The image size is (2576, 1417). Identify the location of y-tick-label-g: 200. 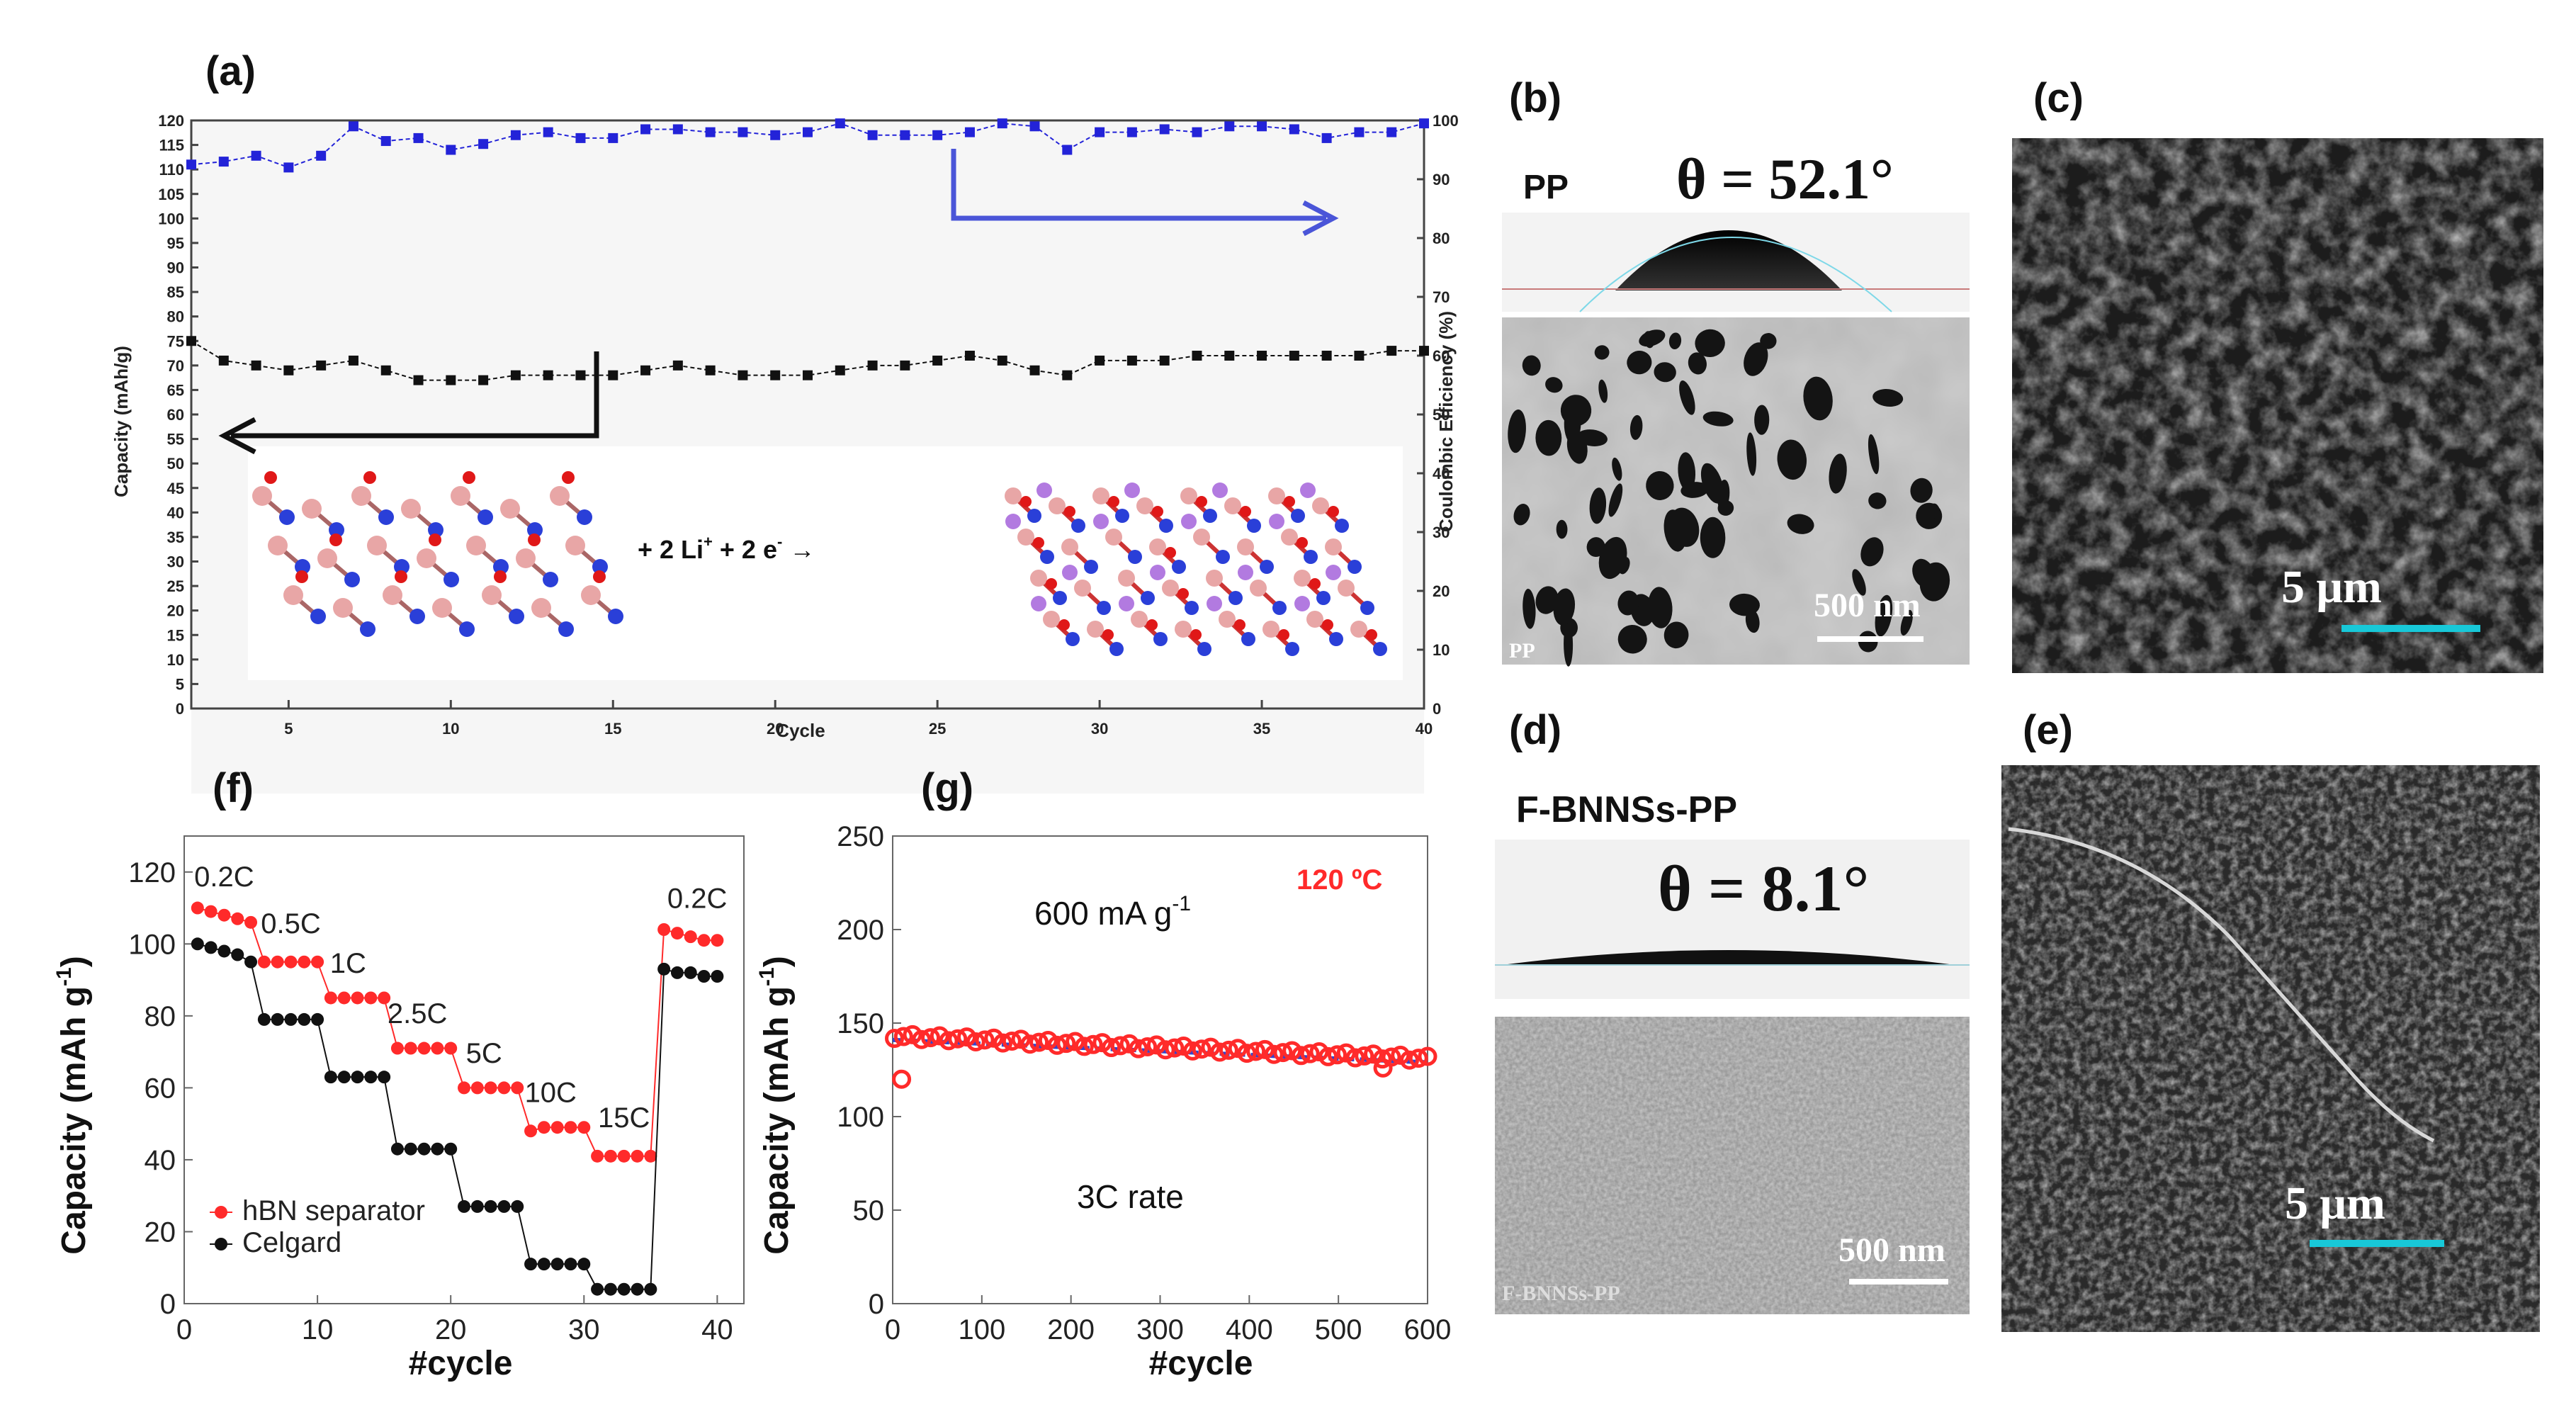
(860, 931).